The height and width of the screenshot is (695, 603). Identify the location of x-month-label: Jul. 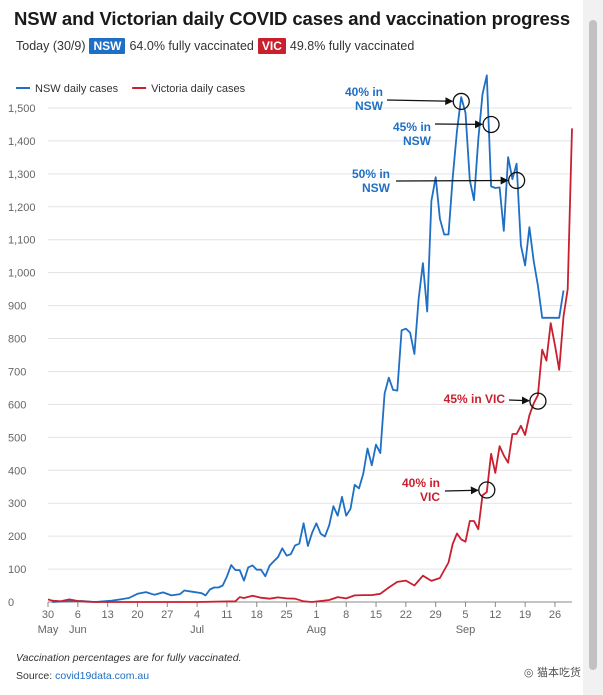
(197, 630).